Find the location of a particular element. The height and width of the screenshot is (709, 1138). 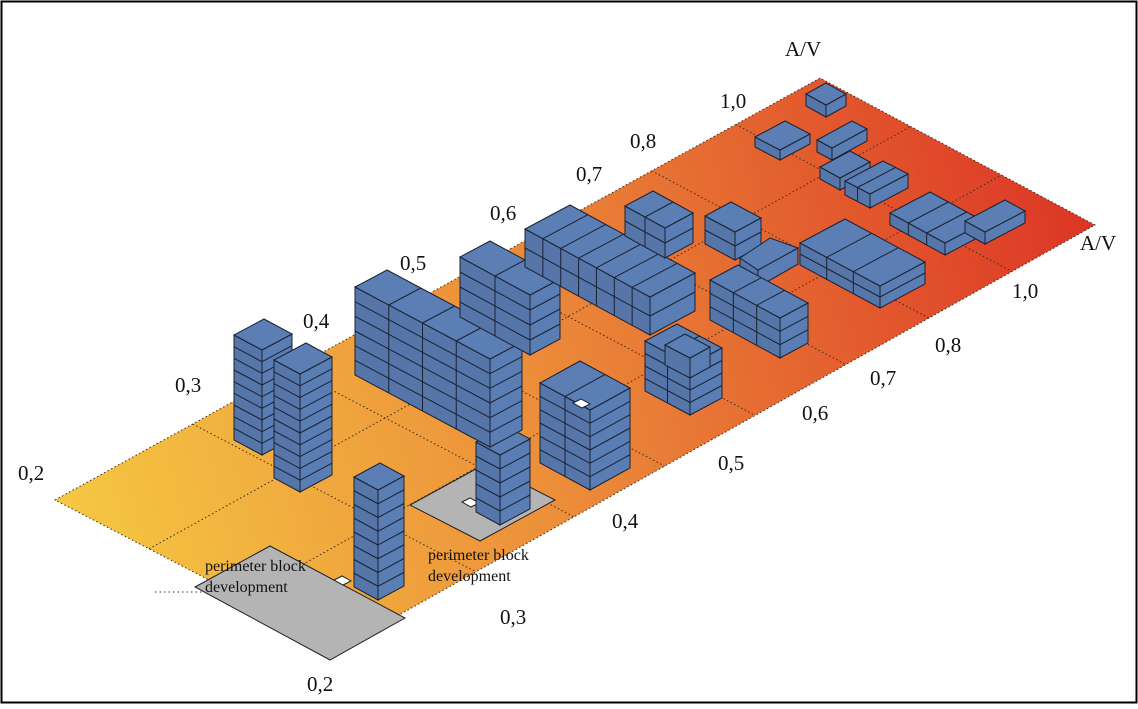

back-tick-label: 0,7 is located at coordinates (589, 174).